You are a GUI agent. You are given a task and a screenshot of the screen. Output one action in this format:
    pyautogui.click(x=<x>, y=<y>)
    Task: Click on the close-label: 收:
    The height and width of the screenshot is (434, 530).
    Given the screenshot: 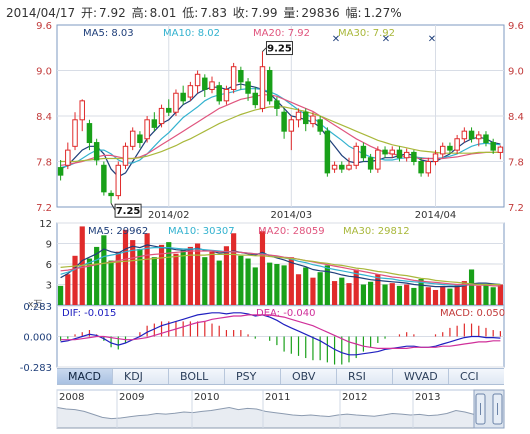 What is the action you would take?
    pyautogui.click(x=240, y=13)
    